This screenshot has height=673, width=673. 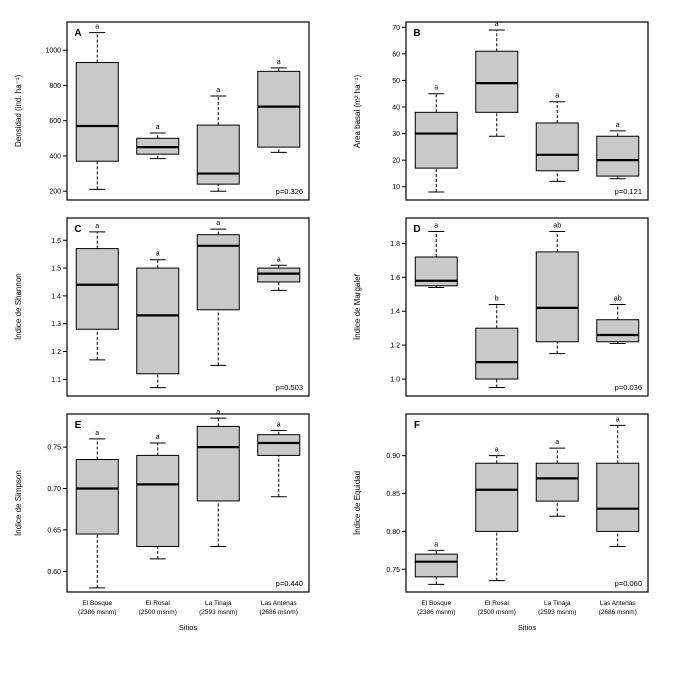 What do you see at coordinates (56, 269) in the screenshot?
I see `y-tick-label: 1.5` at bounding box center [56, 269].